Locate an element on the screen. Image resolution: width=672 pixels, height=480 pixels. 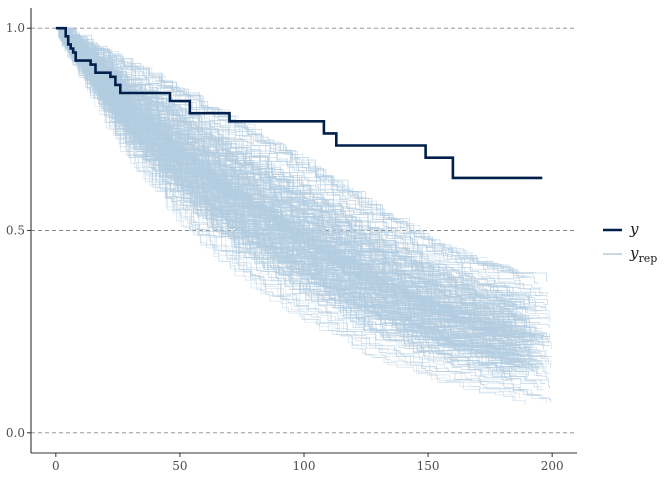
y-tick-label: 0.0 is located at coordinates (15, 433).